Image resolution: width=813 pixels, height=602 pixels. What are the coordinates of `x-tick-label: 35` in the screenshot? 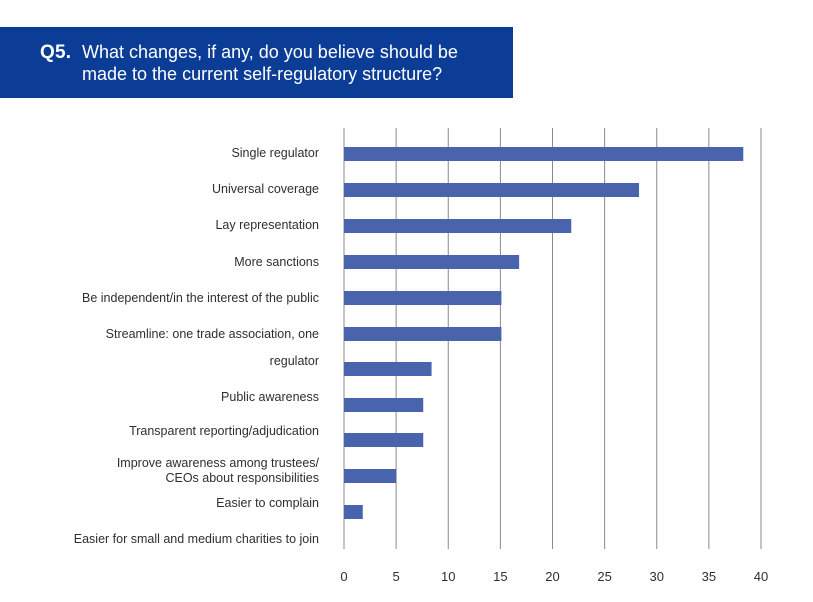 It's located at (709, 576).